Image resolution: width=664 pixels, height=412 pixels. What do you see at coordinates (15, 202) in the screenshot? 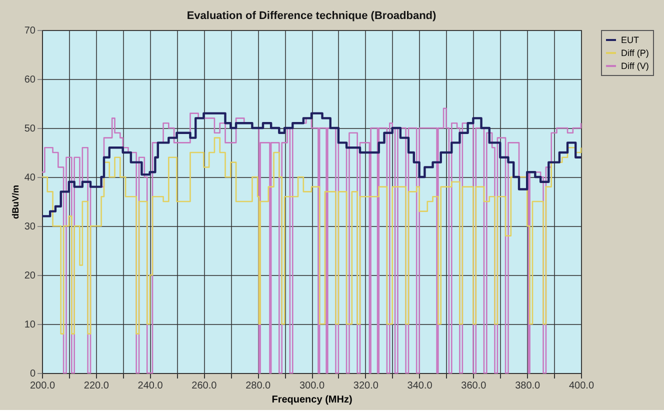
I see `y-axis-title: dBuV/m` at bounding box center [15, 202].